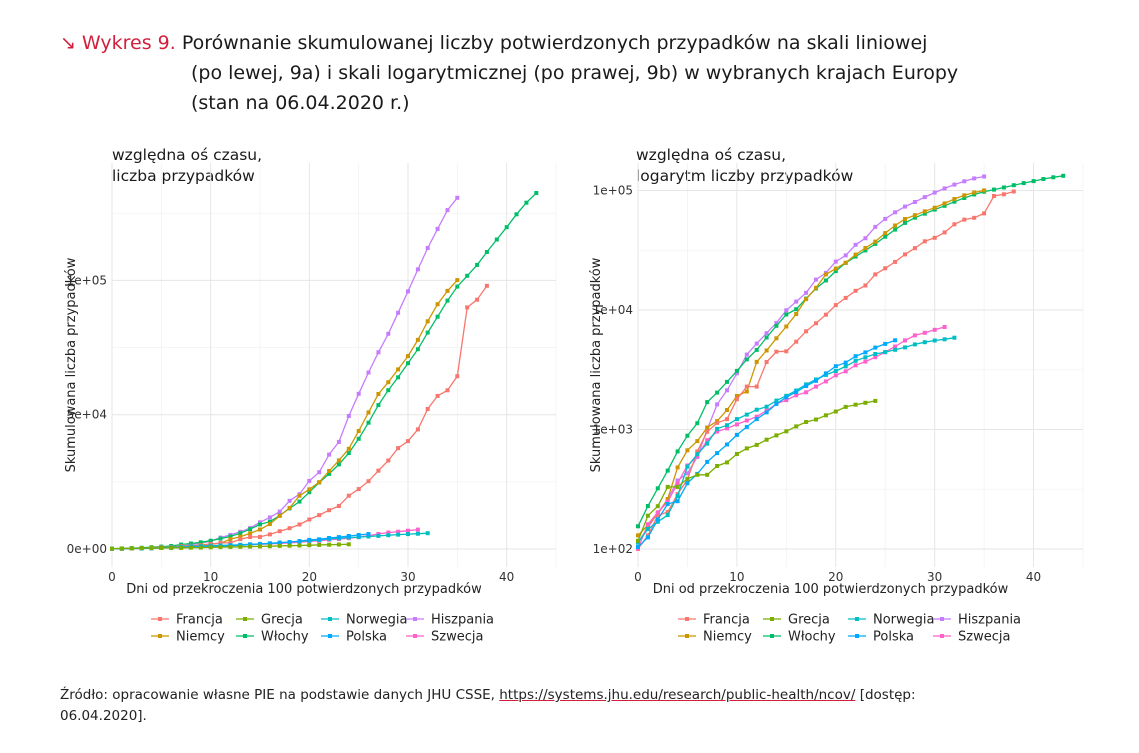 The height and width of the screenshot is (753, 1139). What do you see at coordinates (112, 577) in the screenshot?
I see `x-tick-label: 0` at bounding box center [112, 577].